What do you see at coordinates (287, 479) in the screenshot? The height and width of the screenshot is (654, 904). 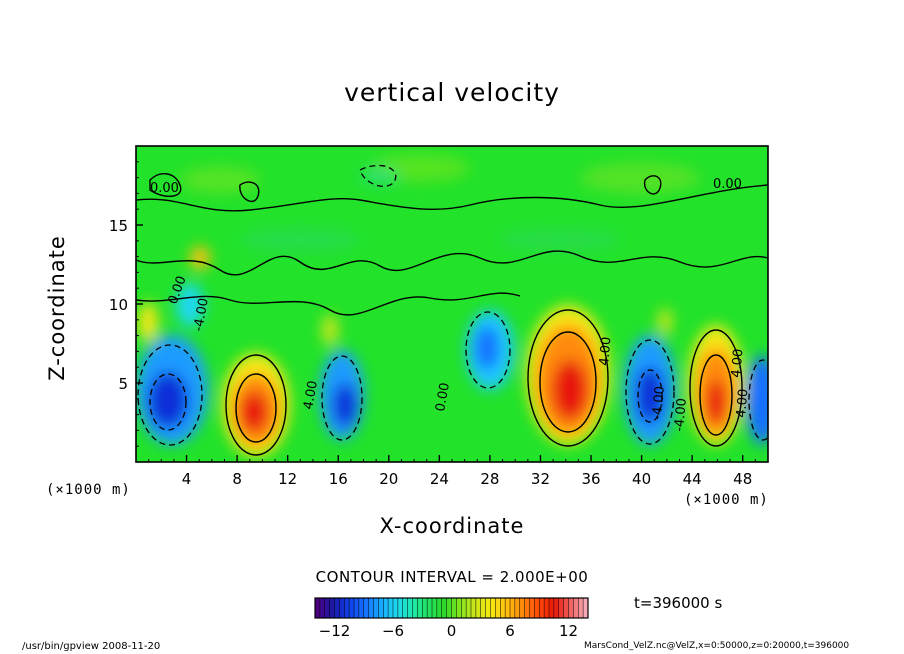 I see `x-tick-label: 12` at bounding box center [287, 479].